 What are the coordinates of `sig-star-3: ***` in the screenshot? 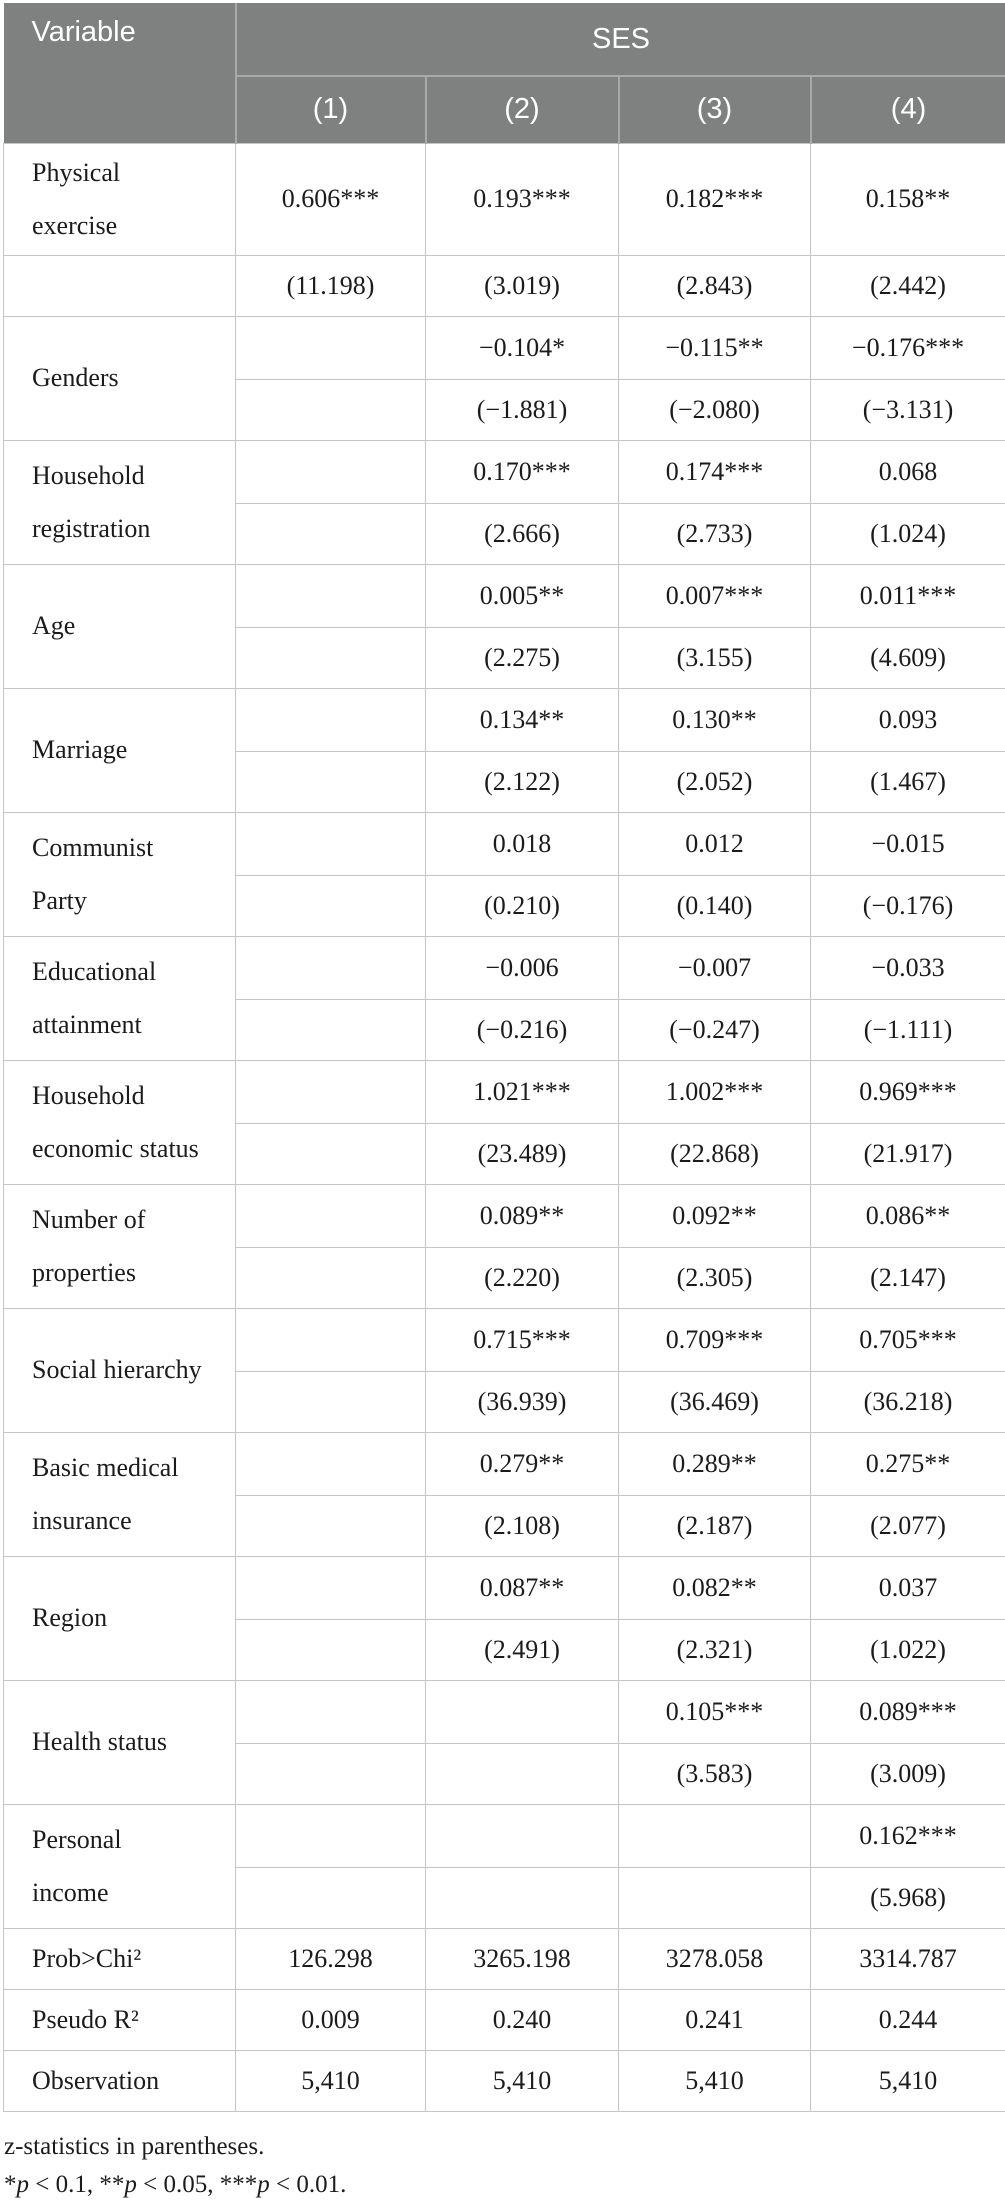 It's located at (239, 2184).